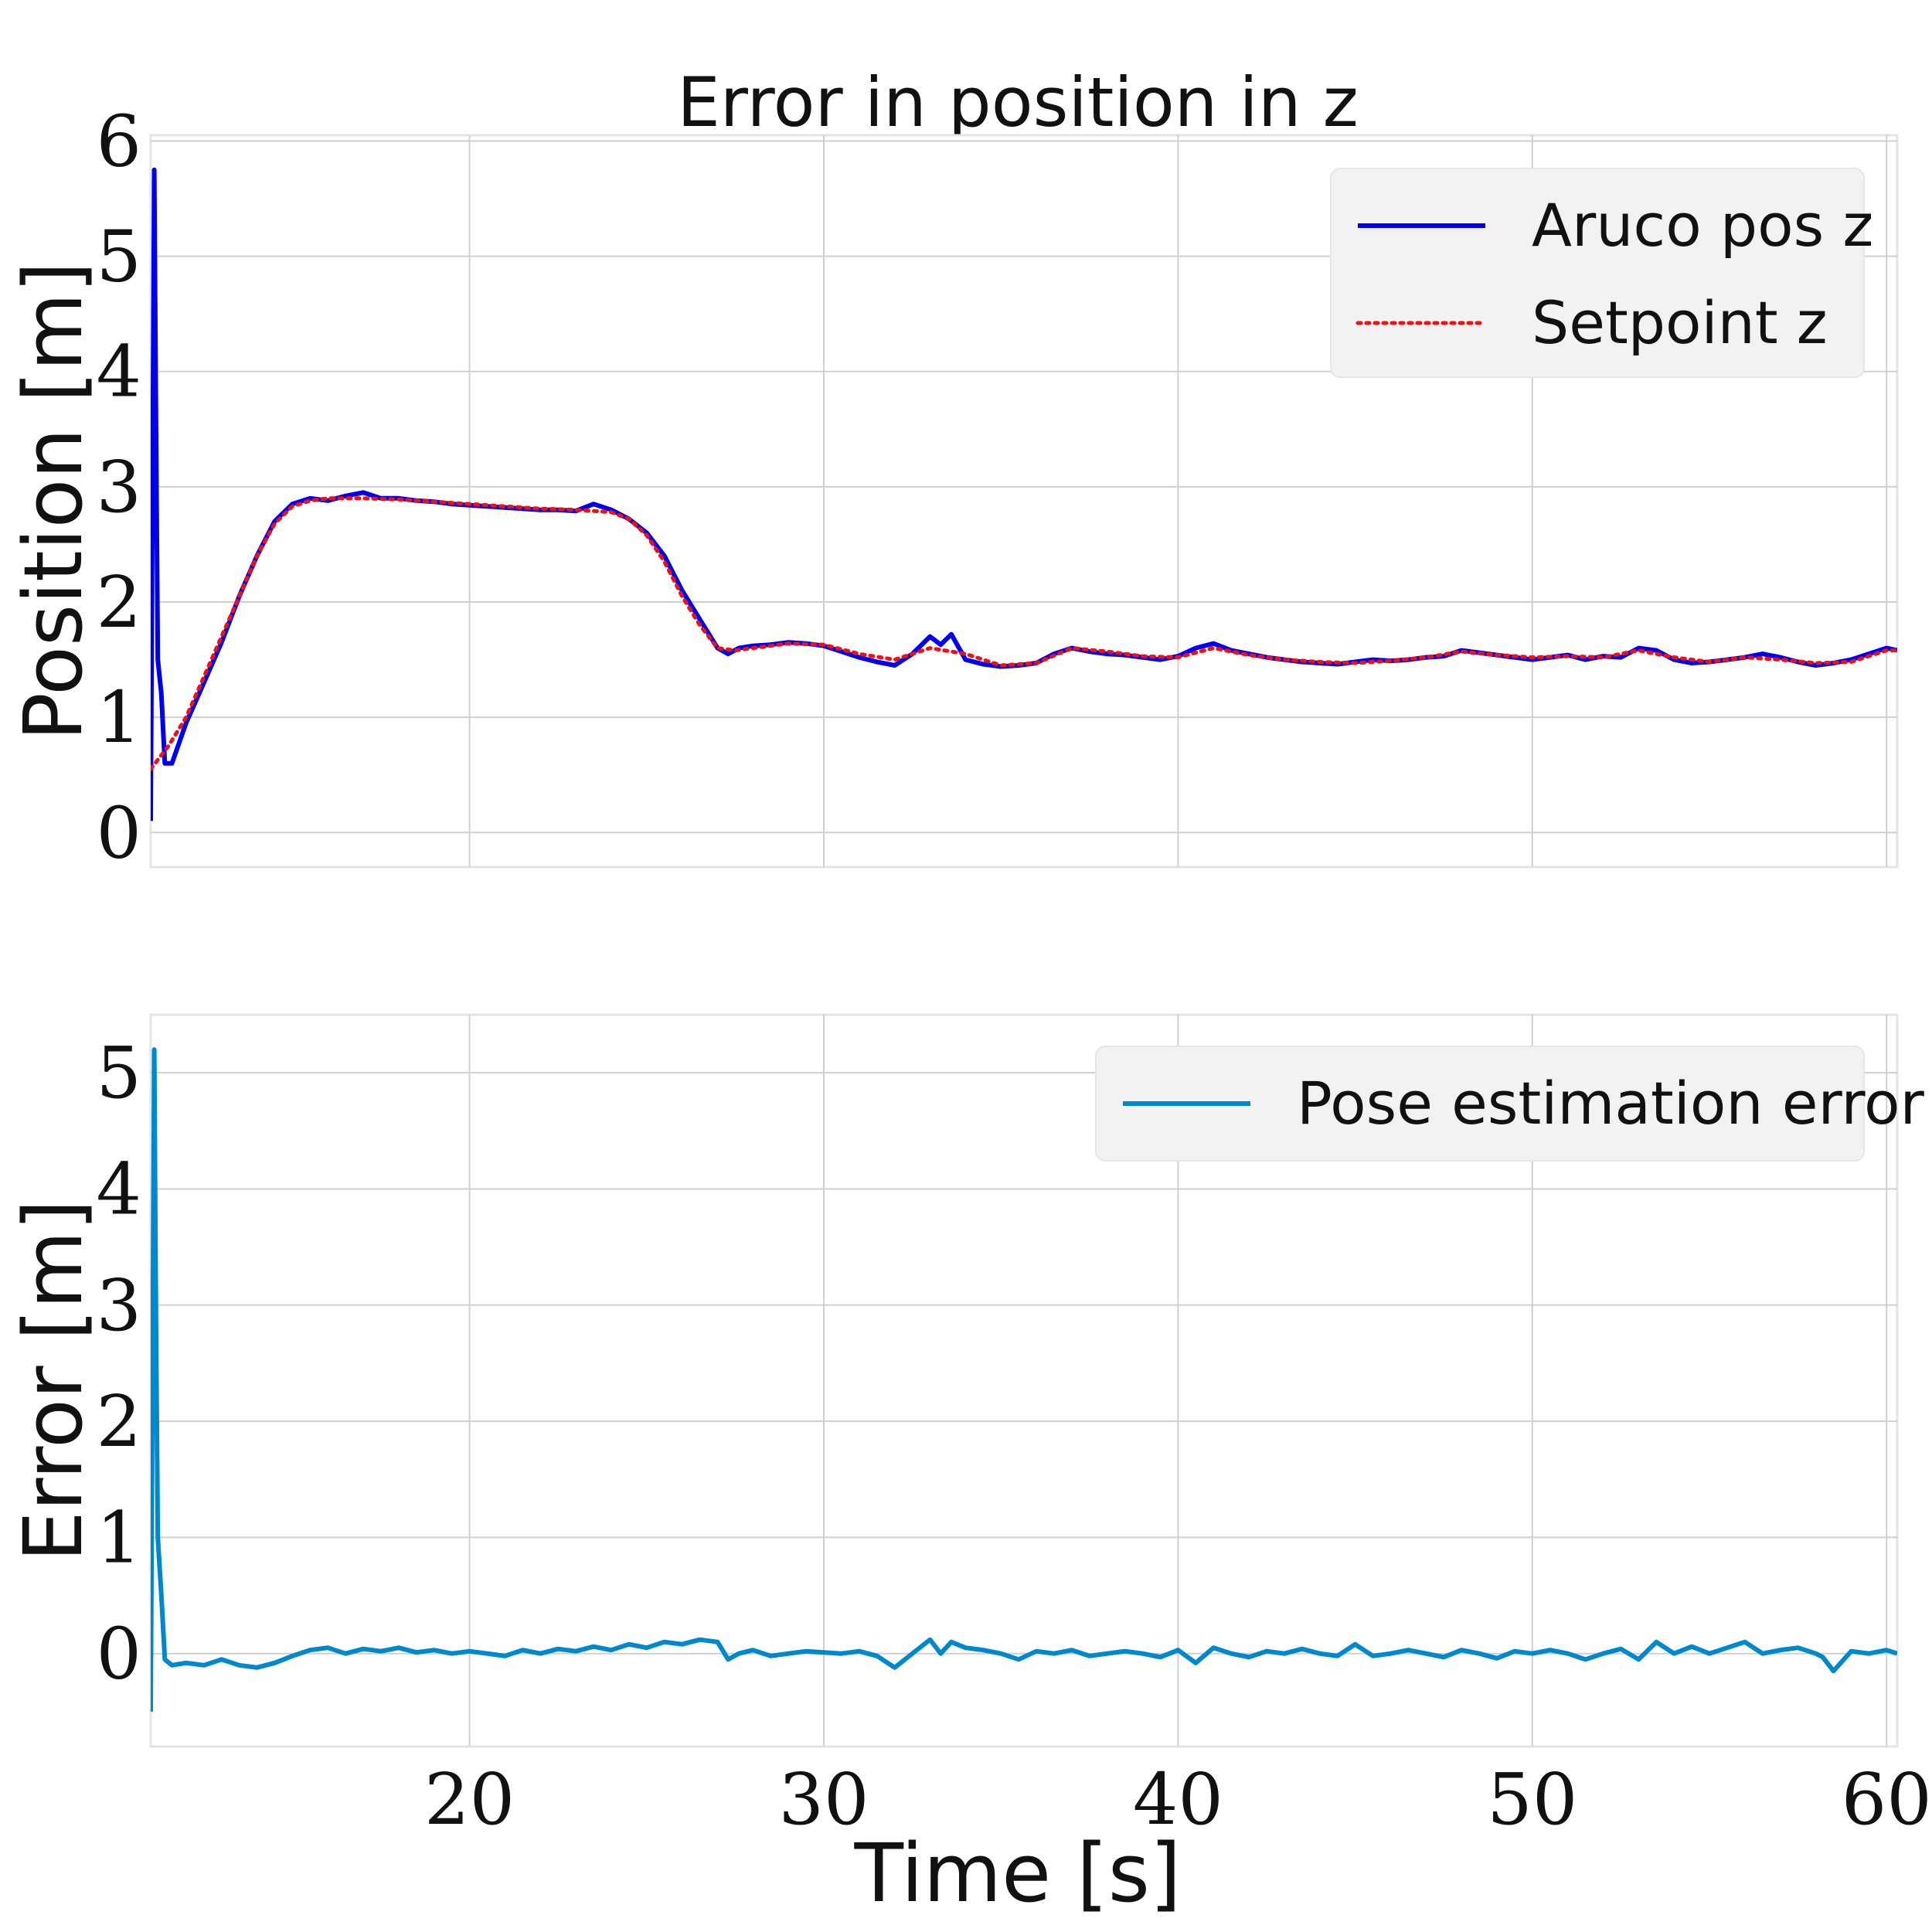  I want to click on bottom-y-tick-label: 5, so click(119, 1073).